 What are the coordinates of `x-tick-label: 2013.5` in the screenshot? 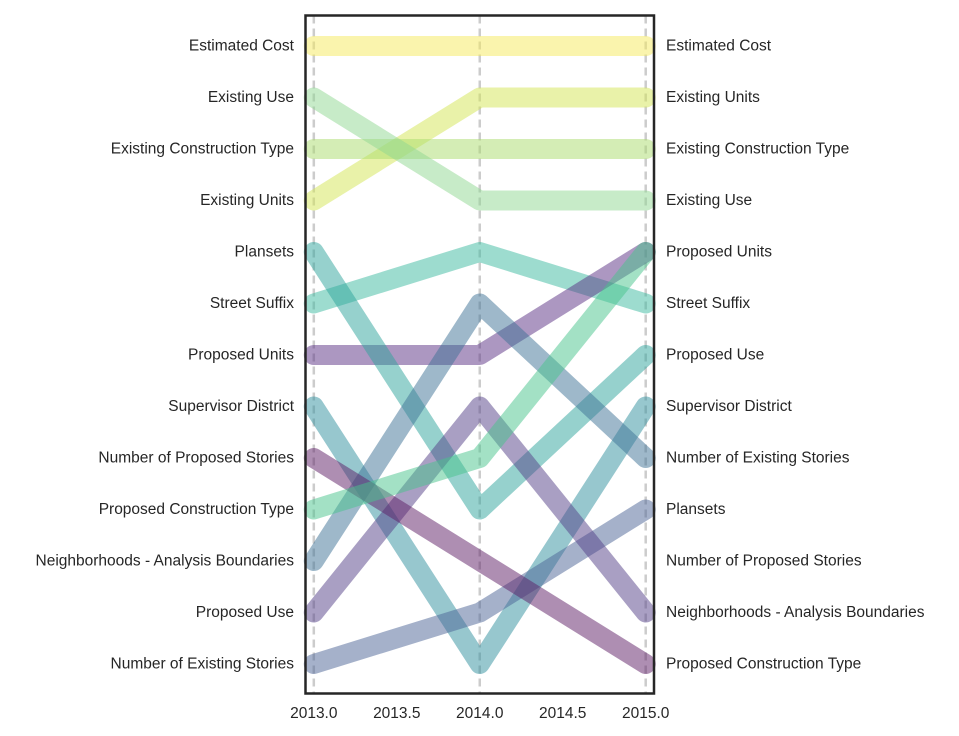 It's located at (396, 713).